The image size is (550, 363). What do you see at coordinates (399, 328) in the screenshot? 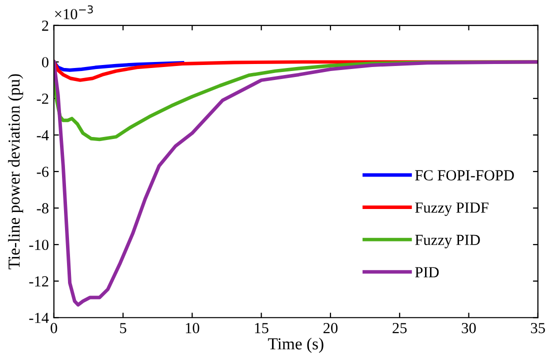
I see `x-tick-label: 25` at bounding box center [399, 328].